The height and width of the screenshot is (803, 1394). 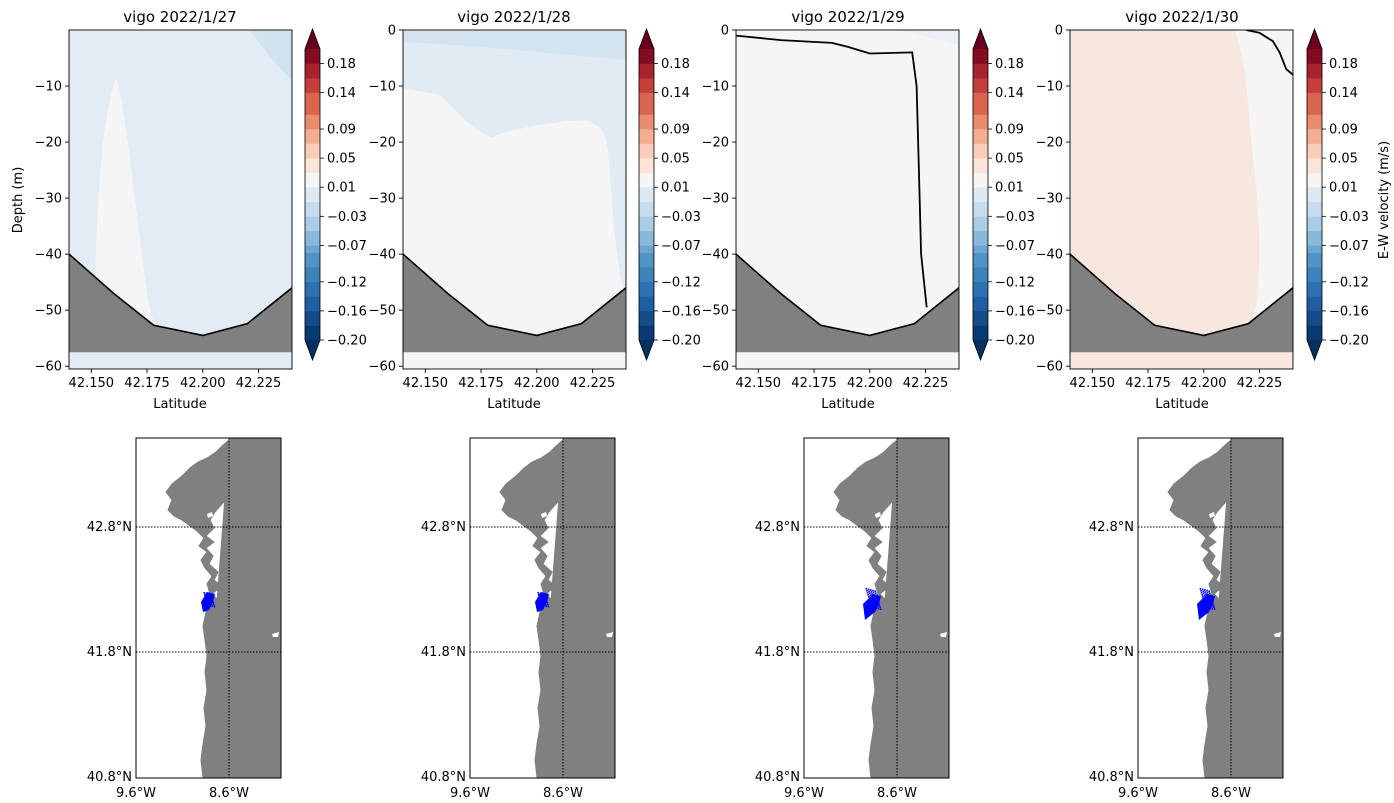 I want to click on colorbar-extend-max, so click(x=980, y=39).